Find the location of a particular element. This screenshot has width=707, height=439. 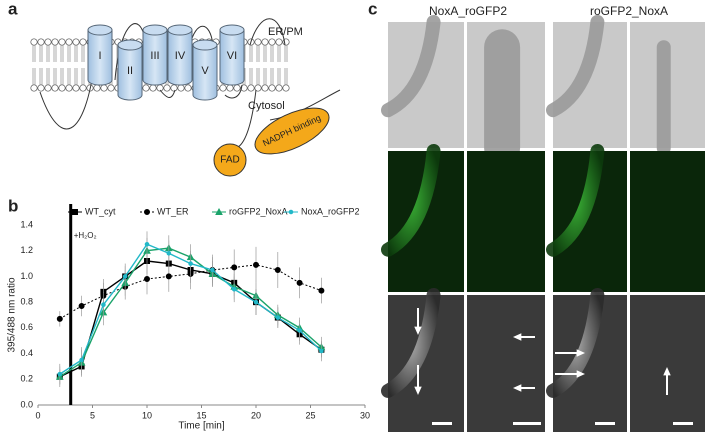

legend-label: NoxA_roGFP2 is located at coordinates (330, 211).